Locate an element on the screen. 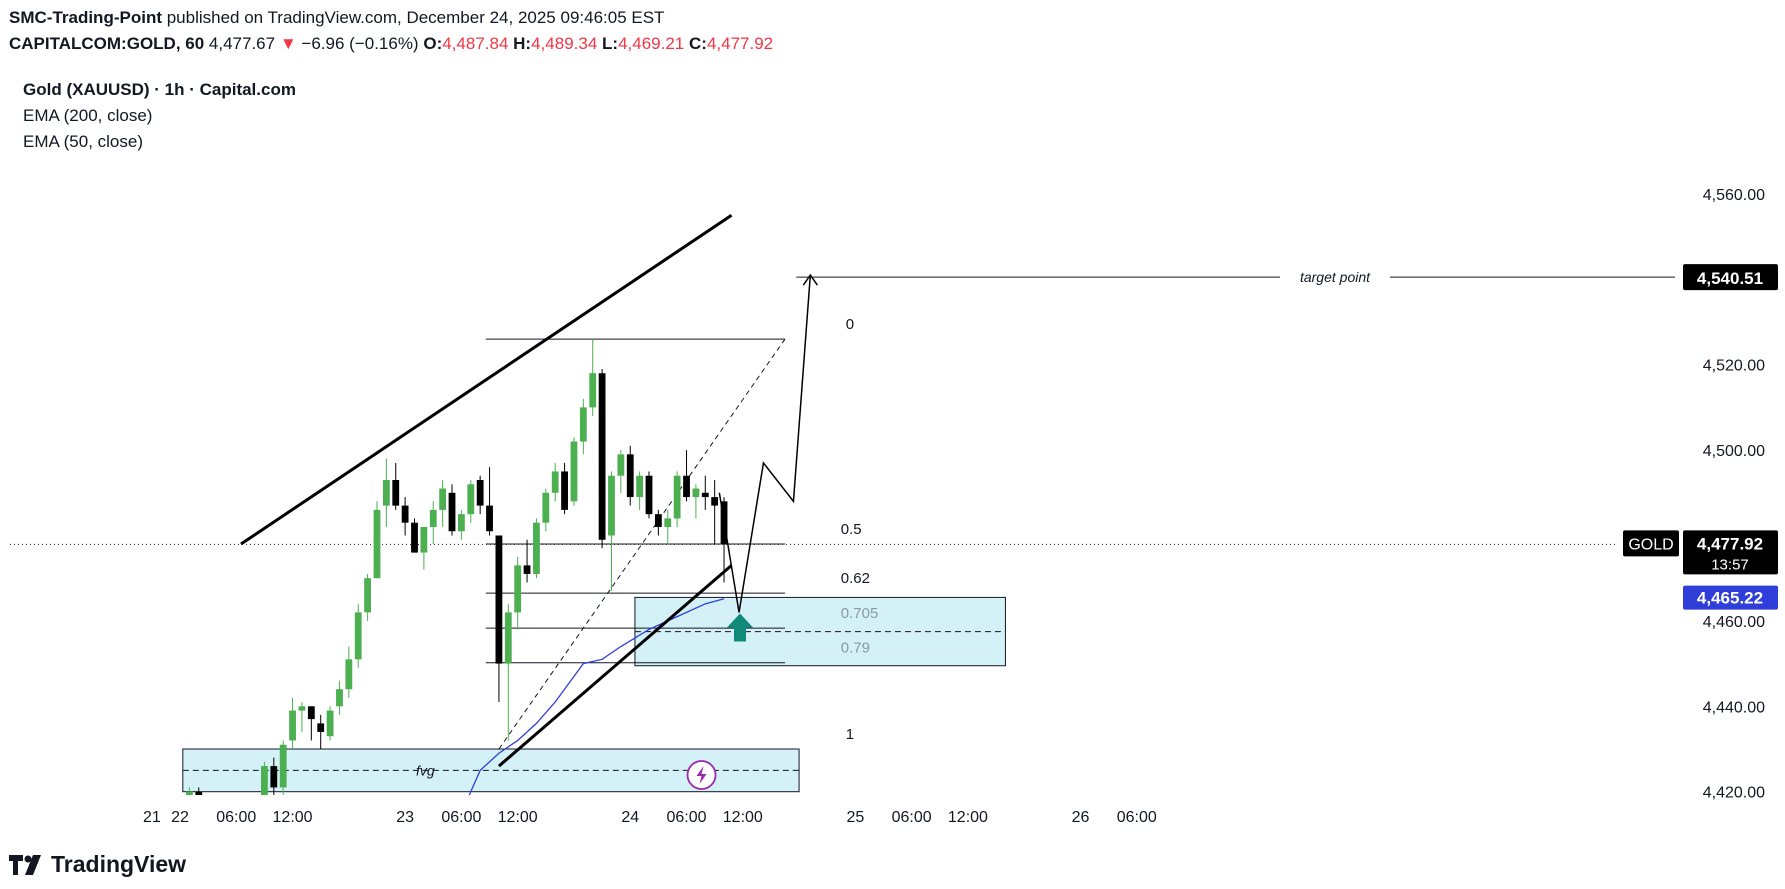  last-price-tag is located at coordinates (1730, 552).